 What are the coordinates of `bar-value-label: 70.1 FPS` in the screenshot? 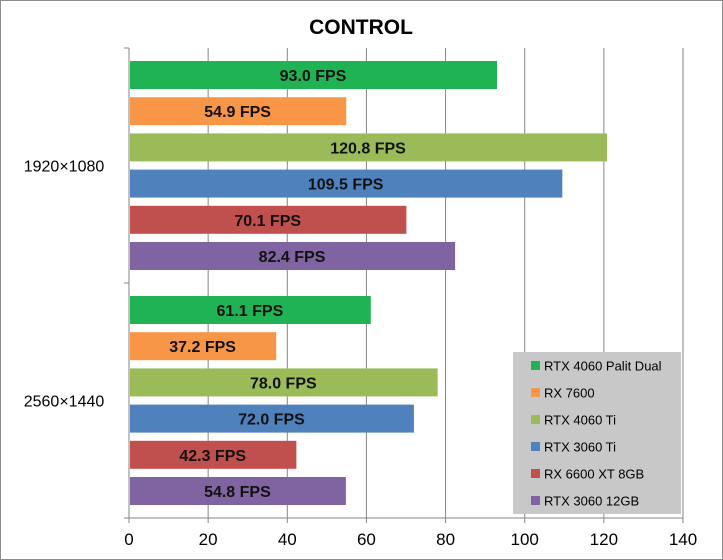 It's located at (267, 221).